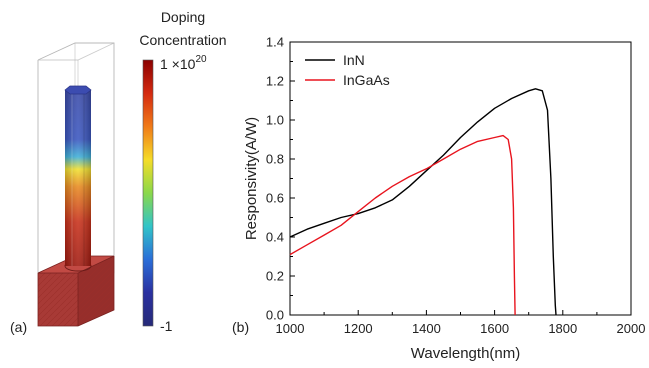 This screenshot has height=368, width=649. I want to click on y-axis-label: Responsivity(A/W), so click(251, 178).